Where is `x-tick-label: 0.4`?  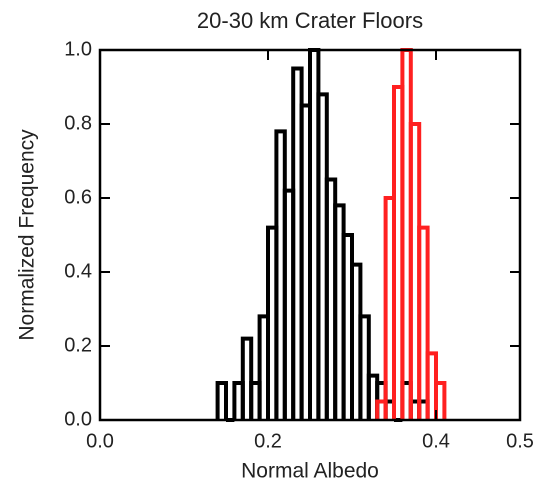
x-tick-label: 0.4 is located at coordinates (436, 441).